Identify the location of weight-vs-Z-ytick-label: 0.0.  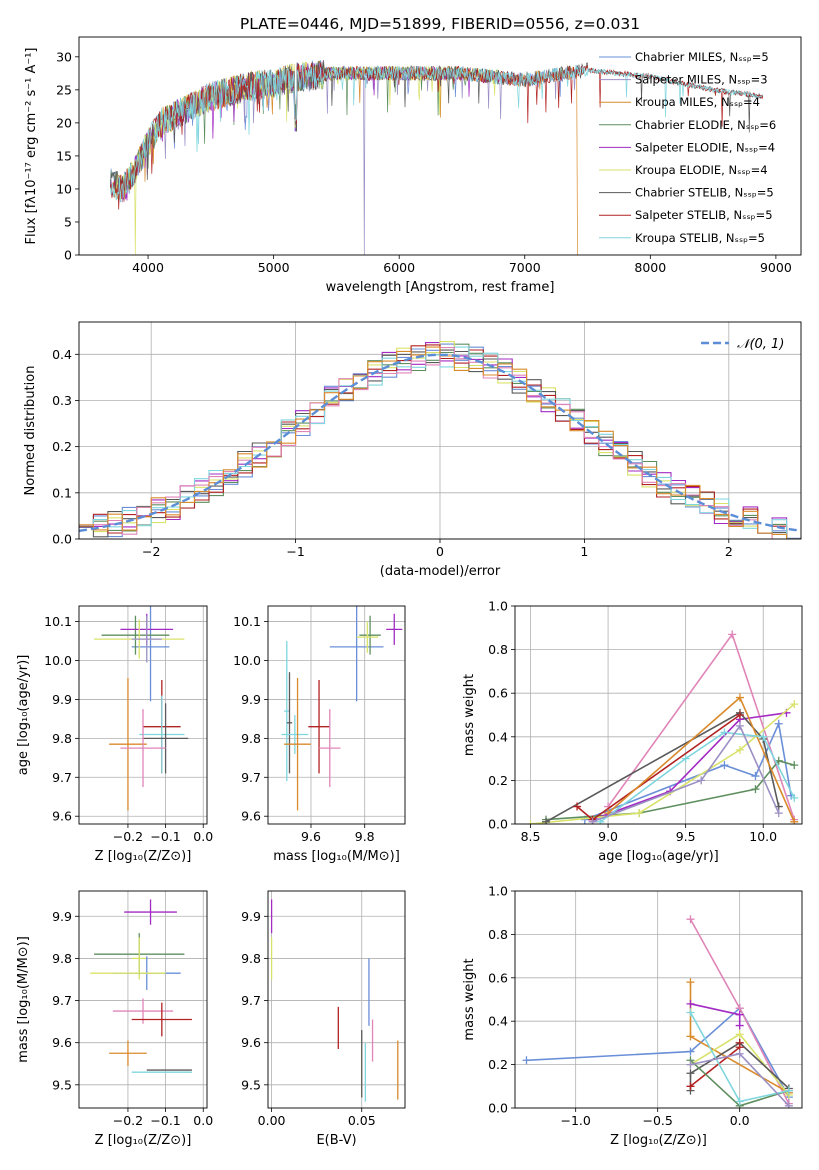
(498, 1108).